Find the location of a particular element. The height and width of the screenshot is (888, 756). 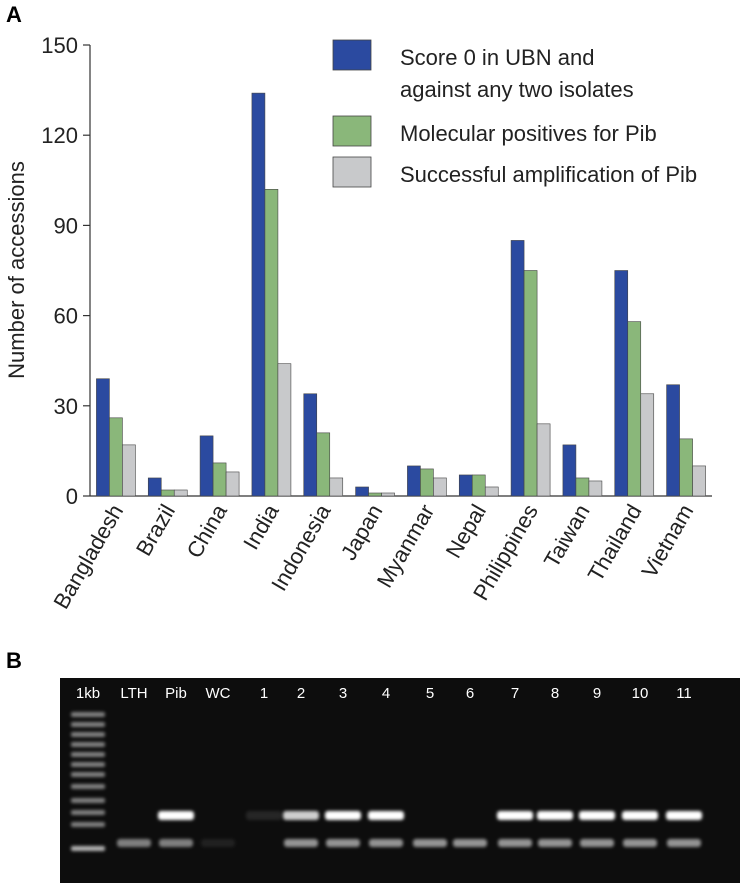

x-tick-label: Nepal is located at coordinates (466, 531).